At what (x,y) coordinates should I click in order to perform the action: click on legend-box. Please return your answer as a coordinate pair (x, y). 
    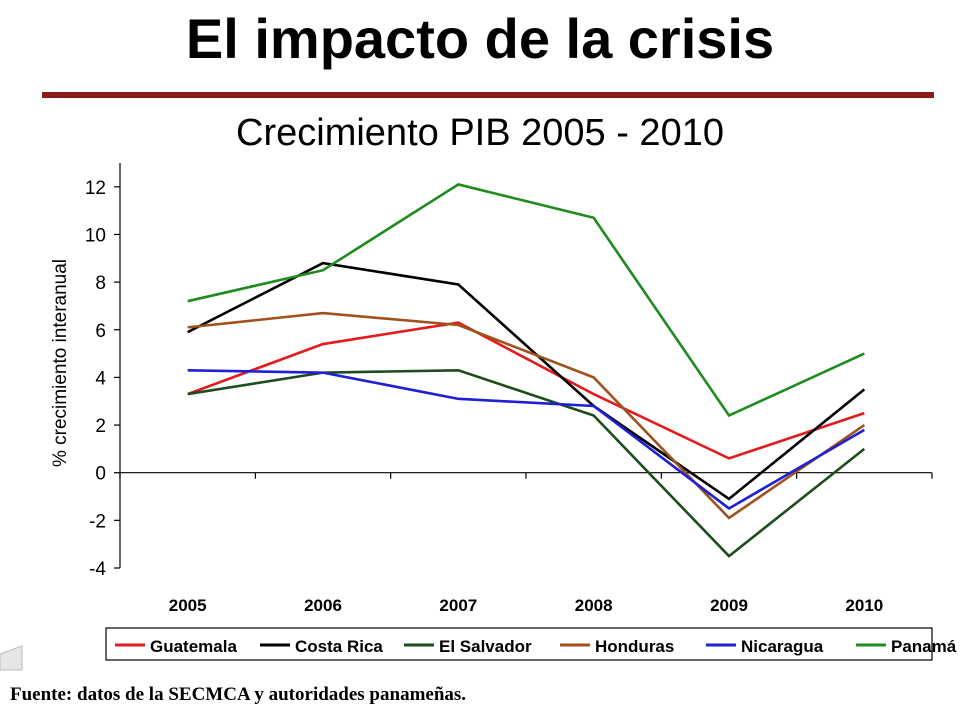
    Looking at the image, I should click on (519, 644).